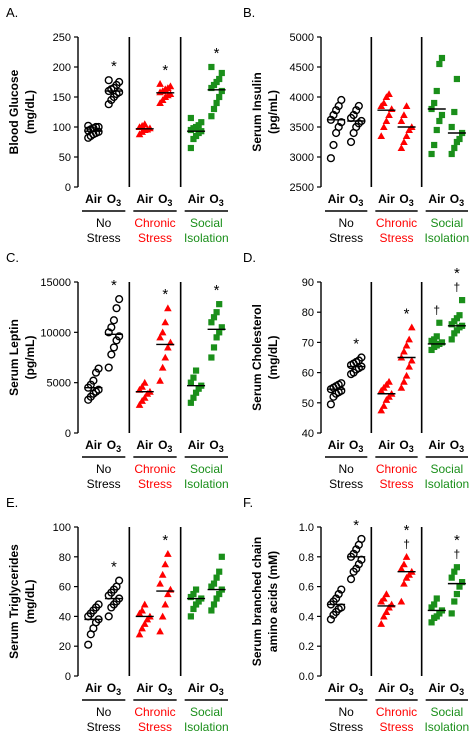  What do you see at coordinates (14, 111) in the screenshot?
I see `y-axis-label: Blood Glucose` at bounding box center [14, 111].